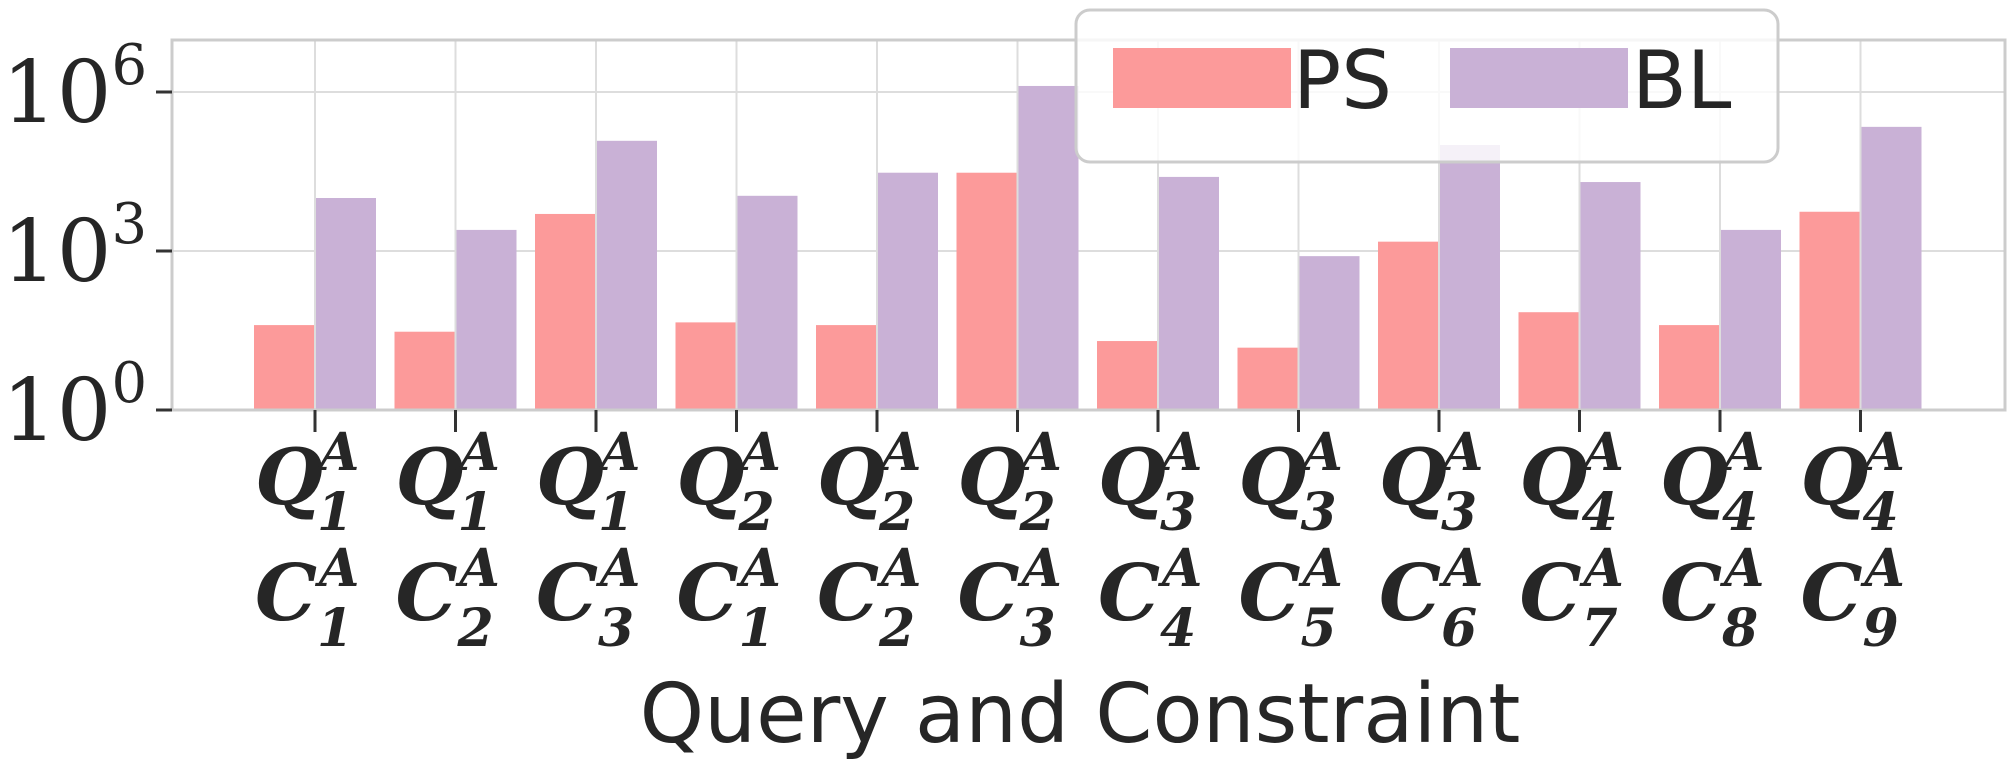  I want to click on x-tick-label: C A7, so click(1572, 598).